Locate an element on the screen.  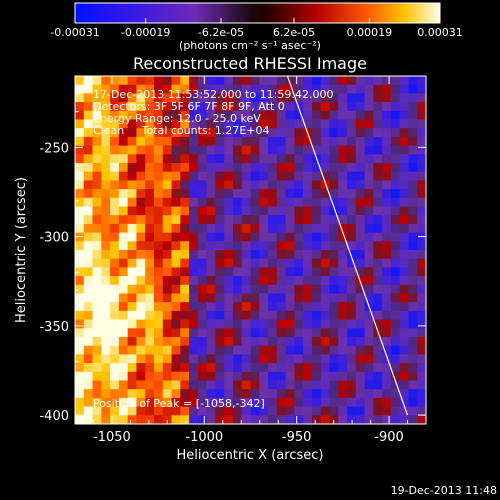
annotation-time: 17-Dec-2013 11:53:52.000 to 11:59:42.000 is located at coordinates (213, 94).